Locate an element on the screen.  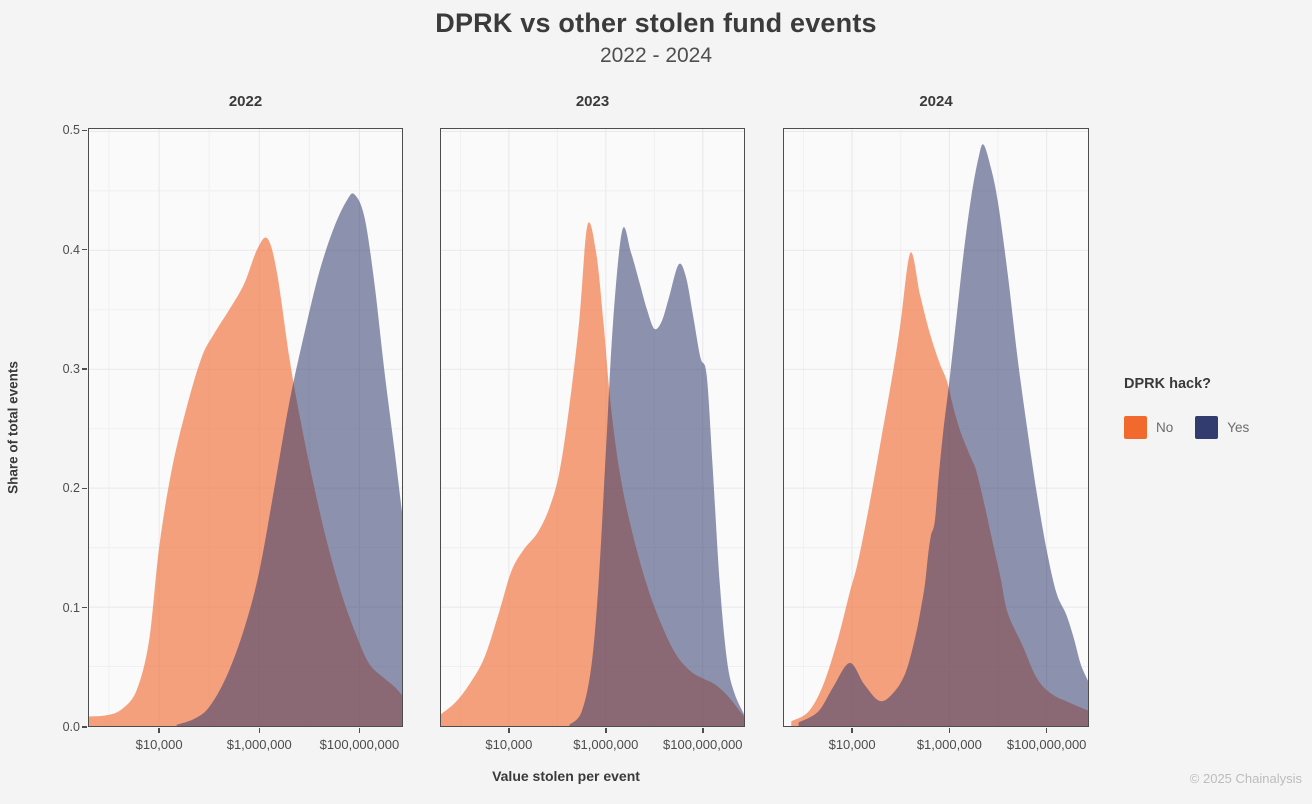
y-tick-label: 0.3 is located at coordinates (71, 369).